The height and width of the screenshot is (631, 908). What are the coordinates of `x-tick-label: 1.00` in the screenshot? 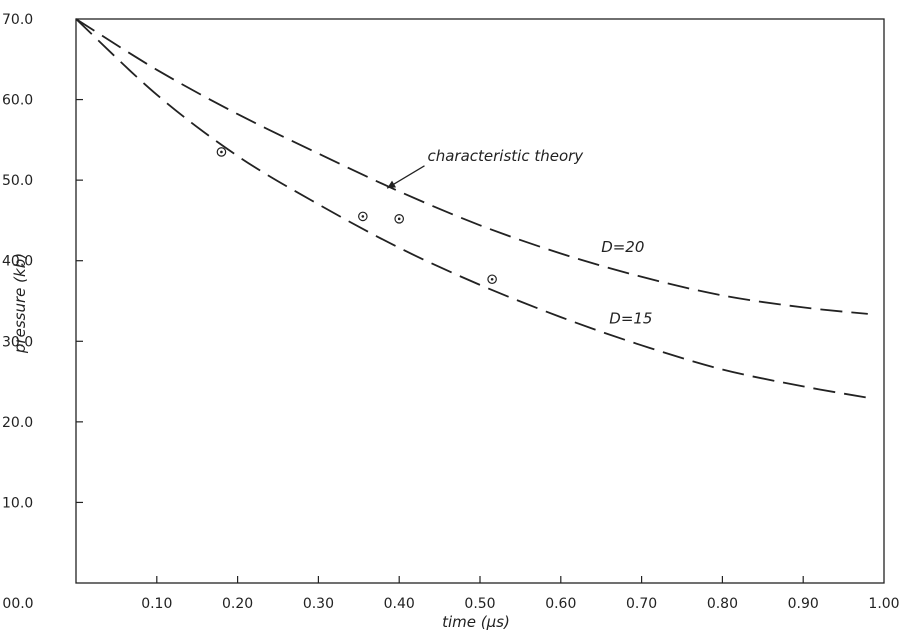 It's located at (883, 604).